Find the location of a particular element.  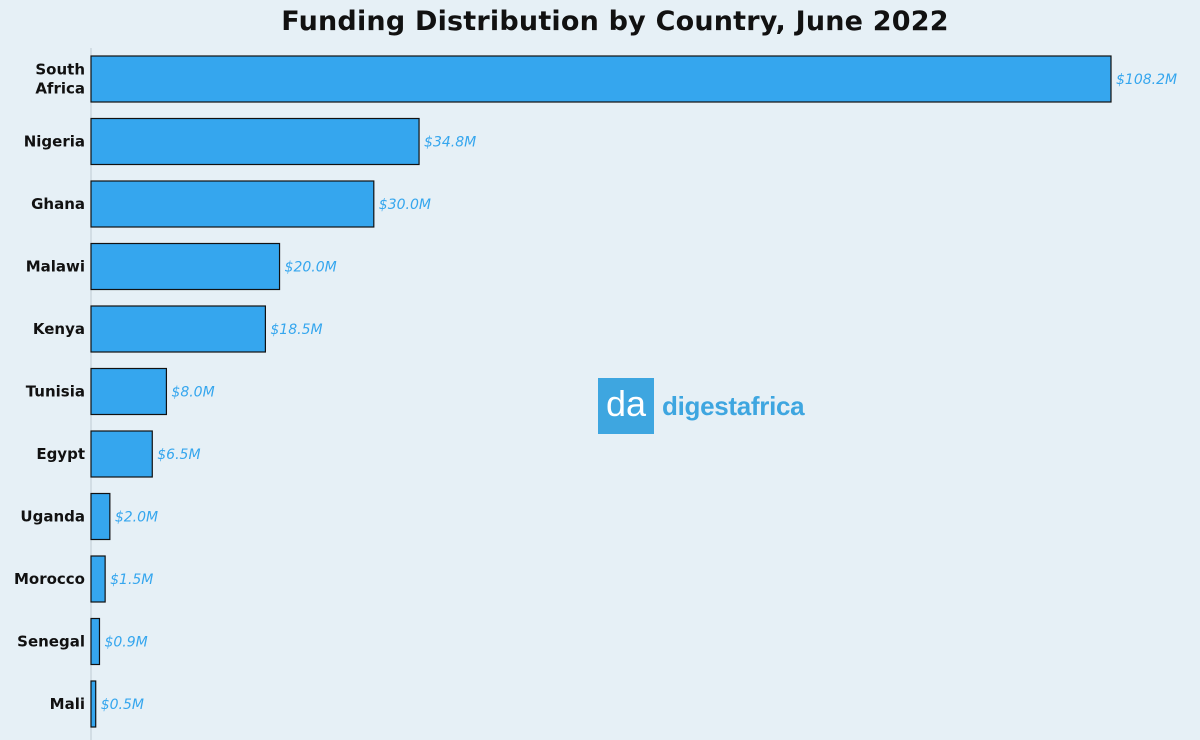

logo-mark-text: da is located at coordinates (626, 403).